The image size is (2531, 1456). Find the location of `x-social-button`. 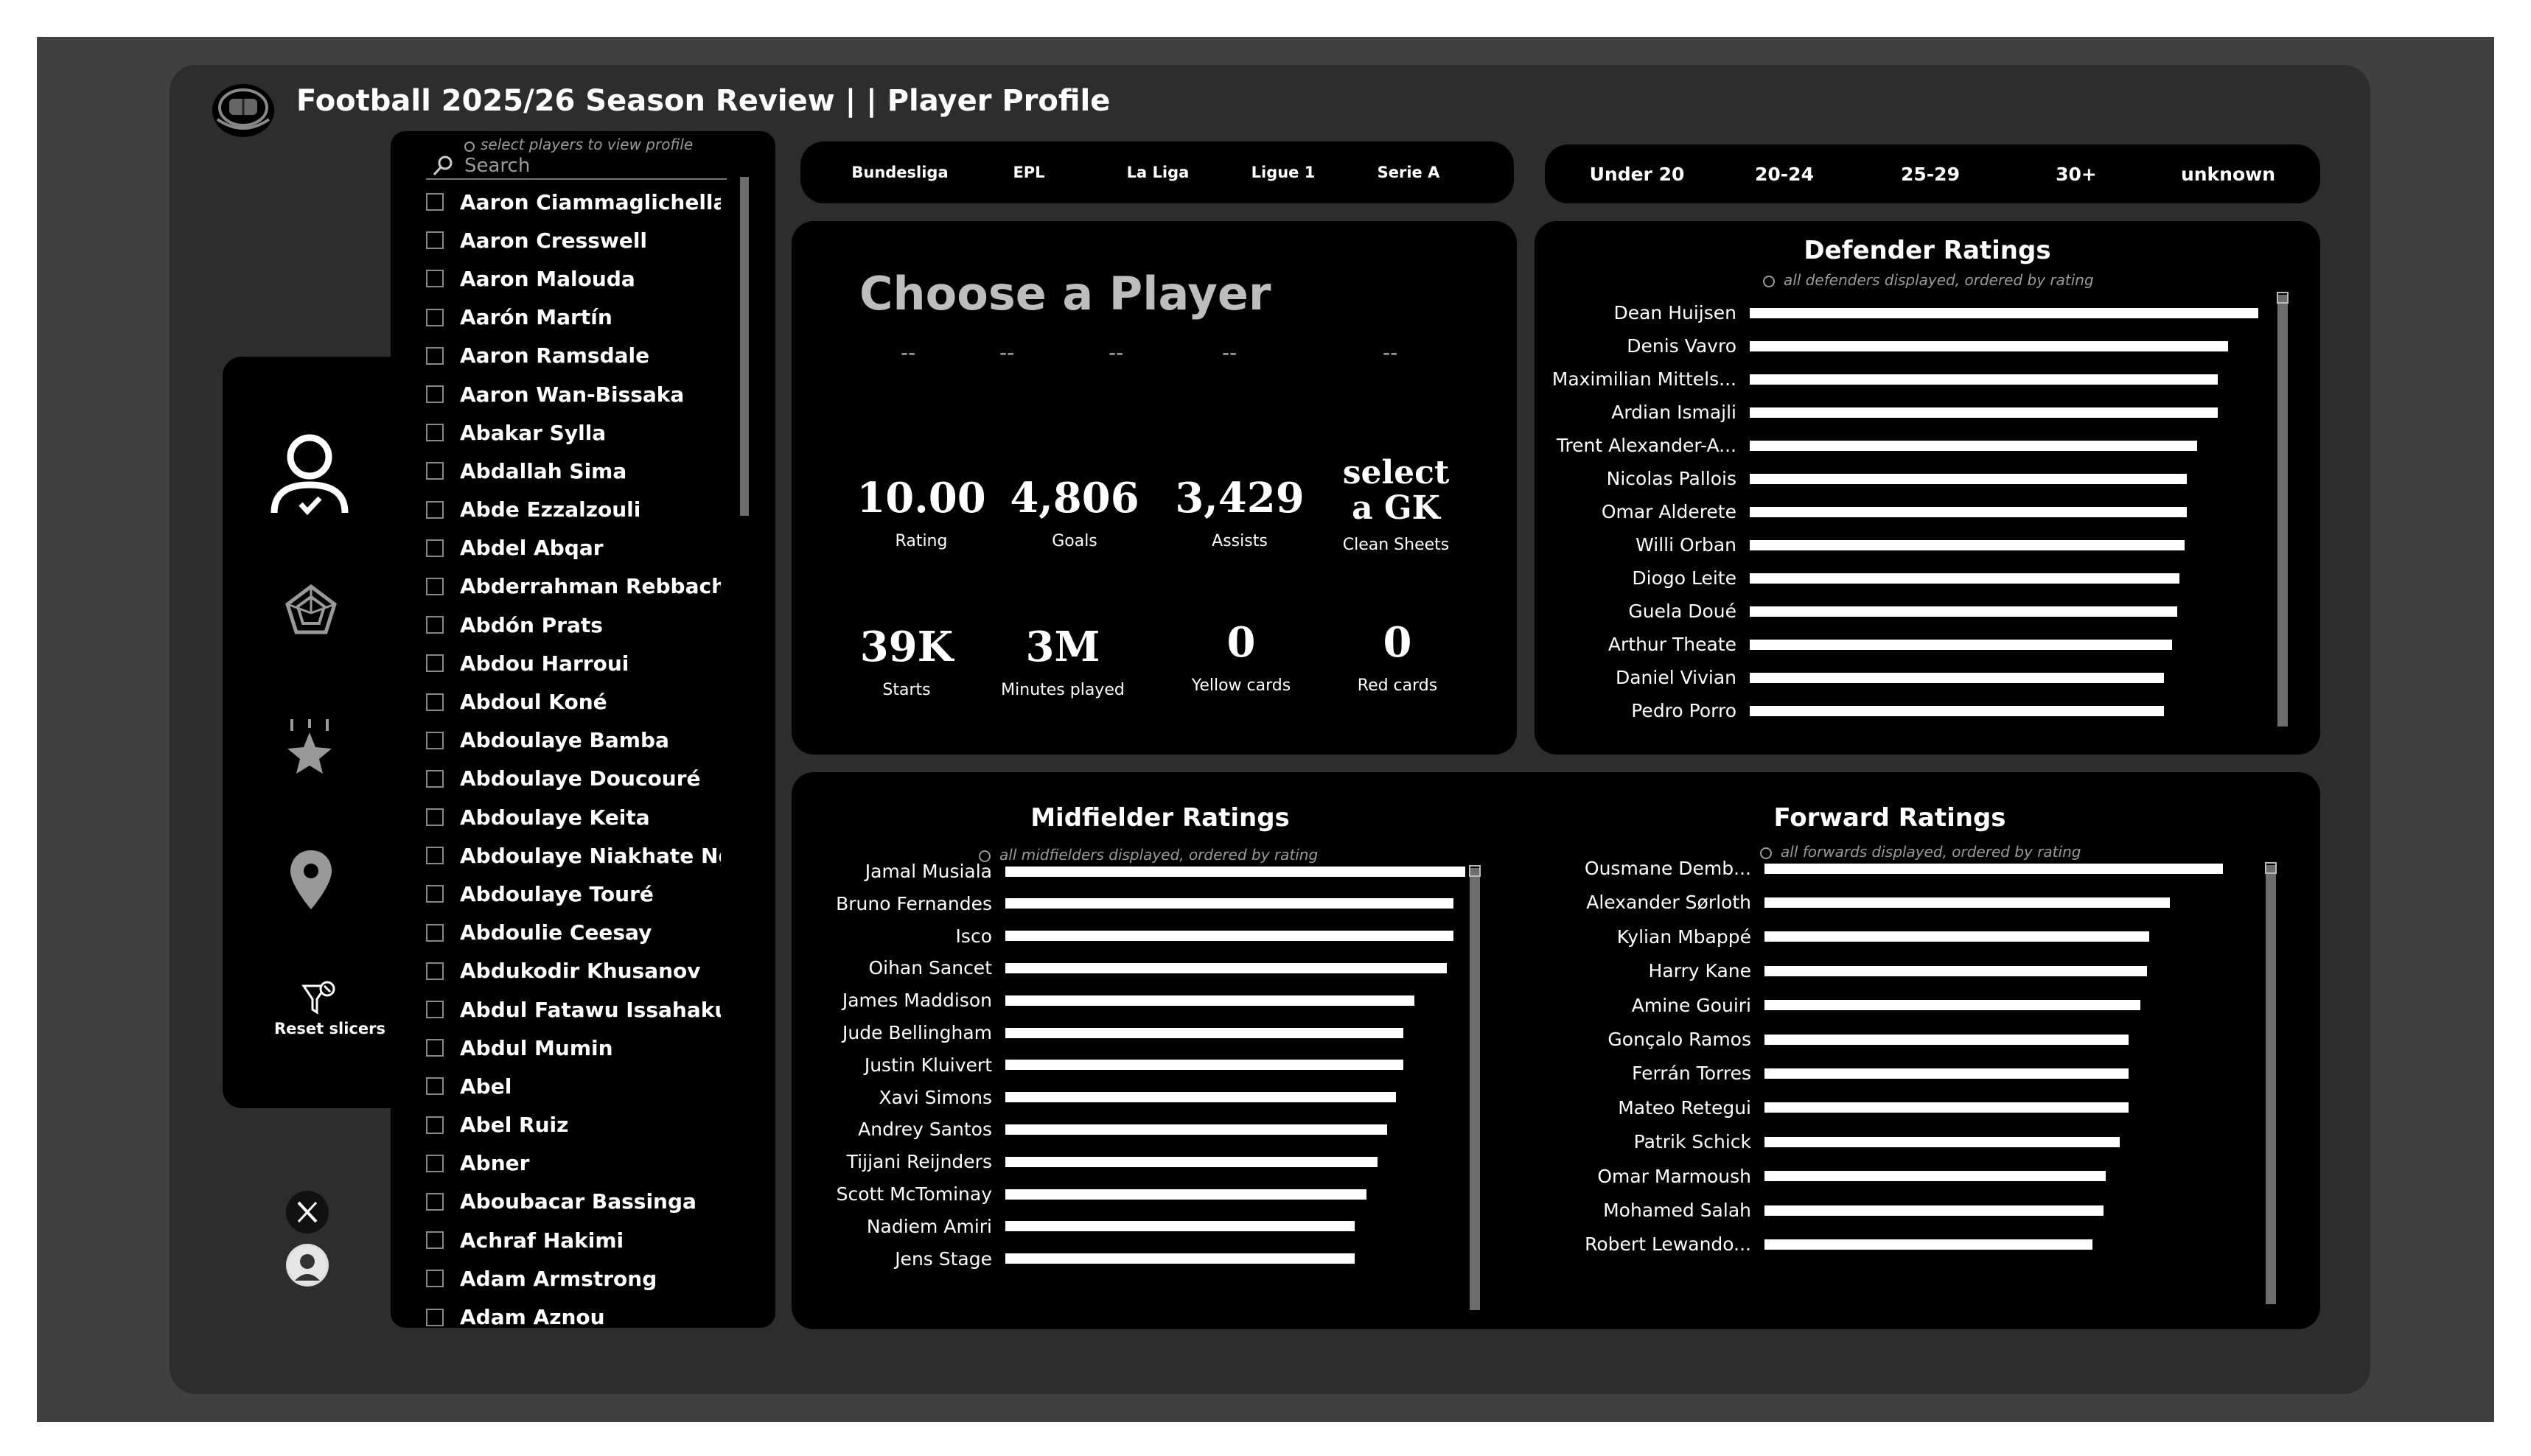

x-social-button is located at coordinates (307, 1212).